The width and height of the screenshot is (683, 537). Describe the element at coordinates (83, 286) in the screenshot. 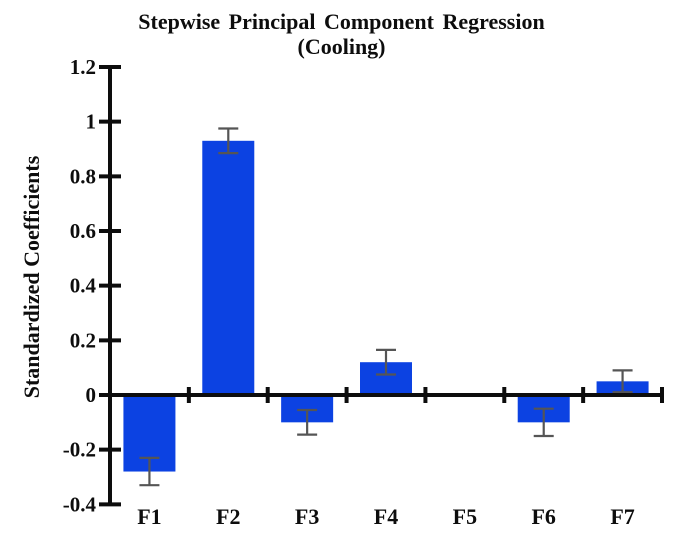

I see `y-tick-label-0.4: 0.4` at that location.